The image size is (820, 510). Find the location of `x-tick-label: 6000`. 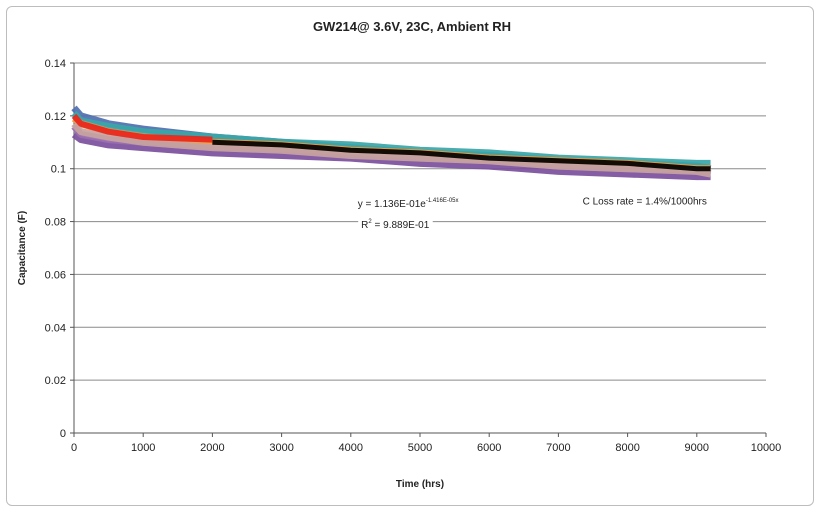

x-tick-label: 6000 is located at coordinates (489, 448).